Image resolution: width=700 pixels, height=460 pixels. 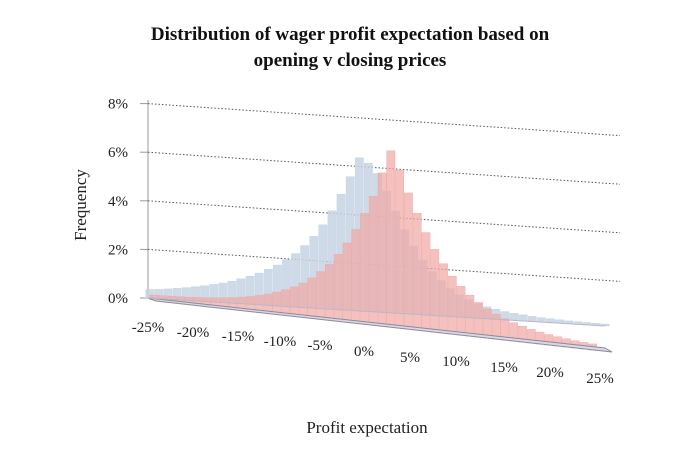 What do you see at coordinates (118, 153) in the screenshot?
I see `y-tick-label: 6%` at bounding box center [118, 153].